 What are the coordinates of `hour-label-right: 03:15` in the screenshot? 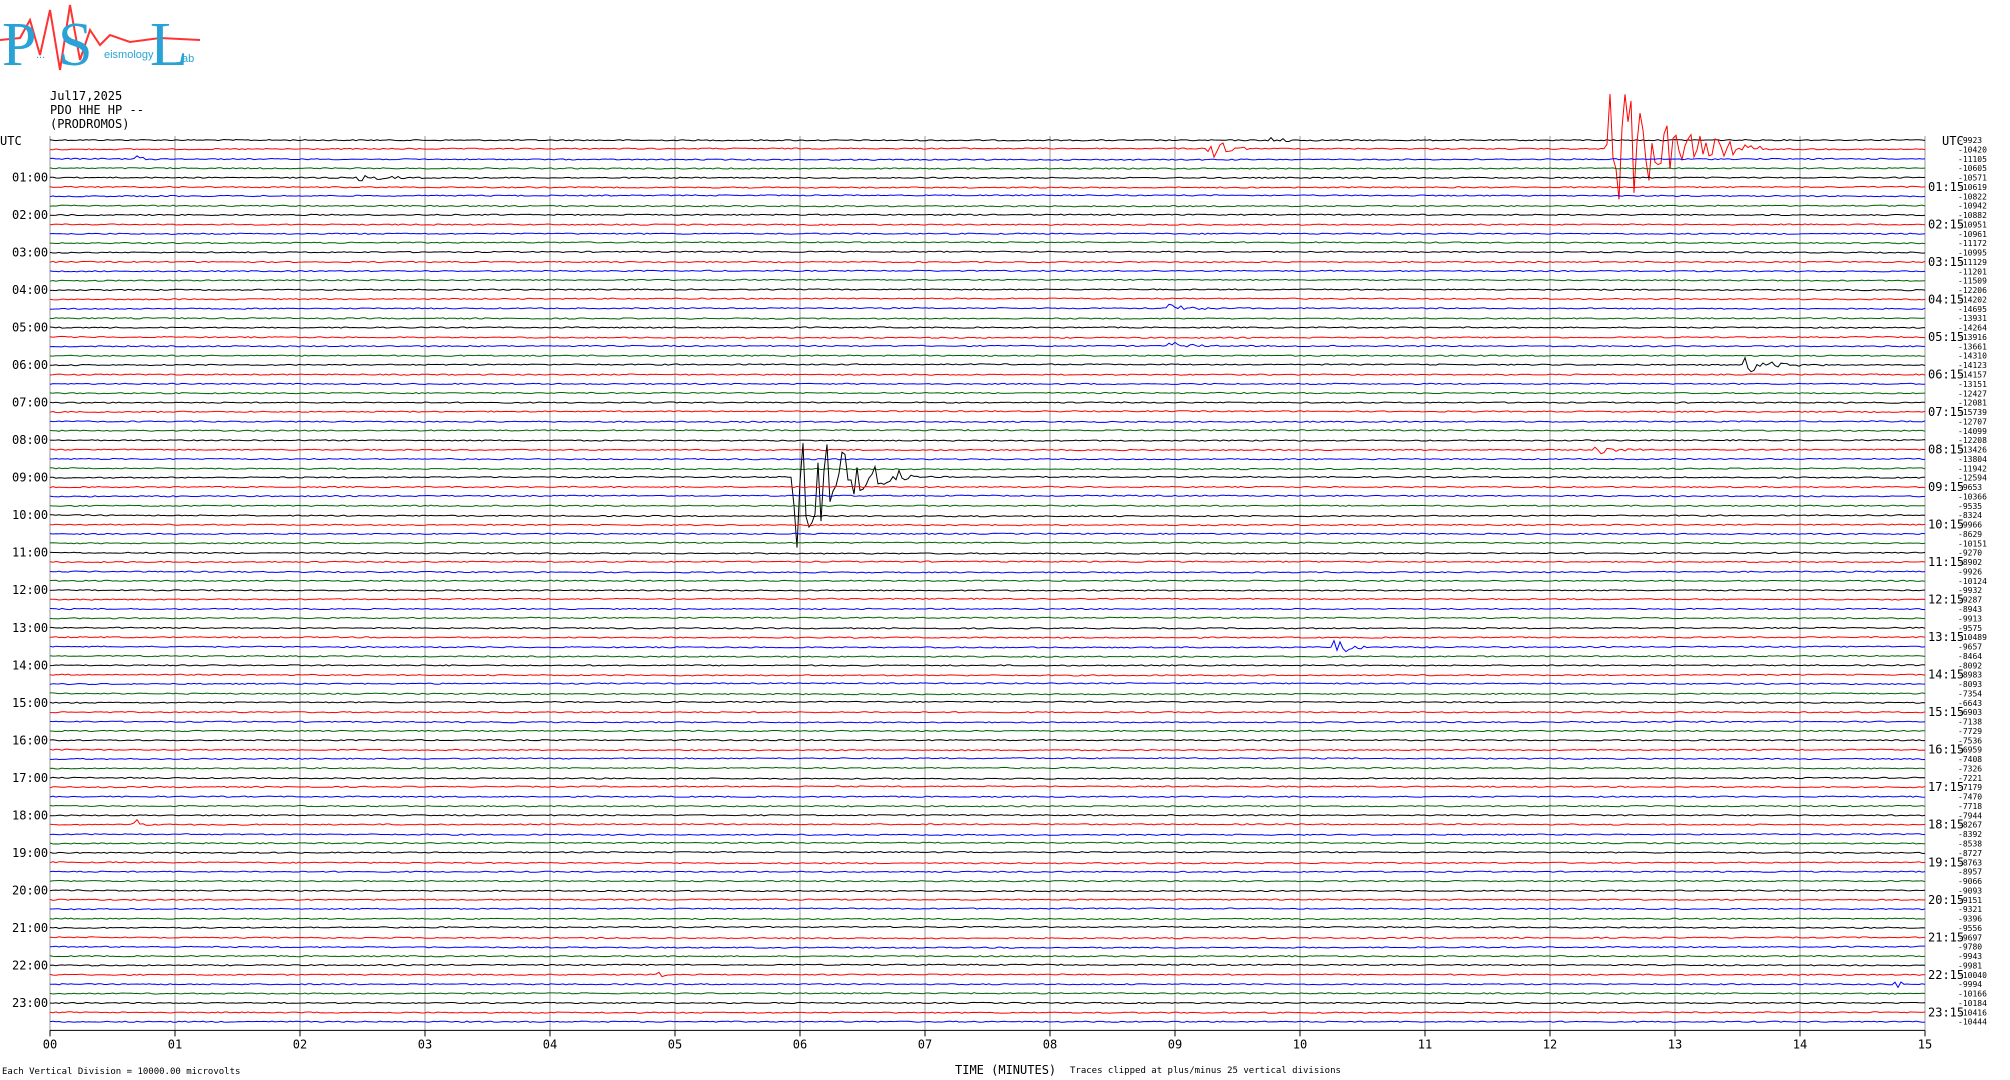 It's located at (1946, 262).